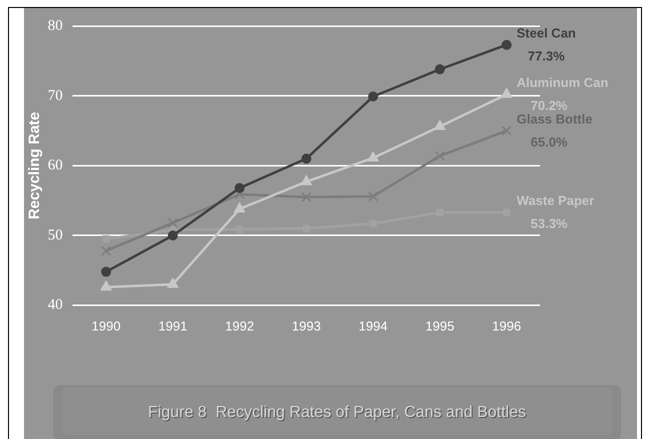 The width and height of the screenshot is (651, 439). I want to click on x-tick-label: 1990, so click(106, 326).